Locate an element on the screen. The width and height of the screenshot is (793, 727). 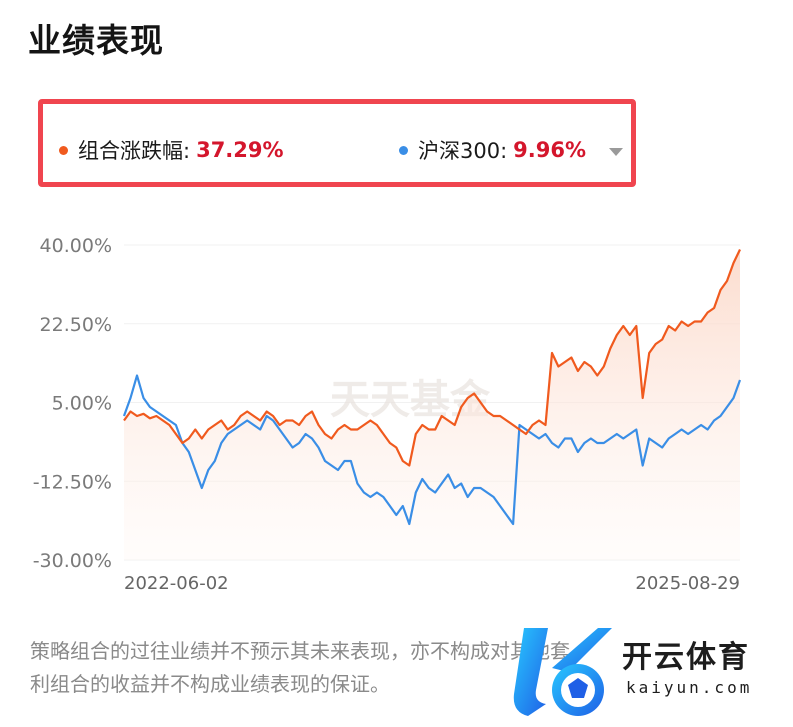
x-tick-start: 2022-06-02 is located at coordinates (176, 583).